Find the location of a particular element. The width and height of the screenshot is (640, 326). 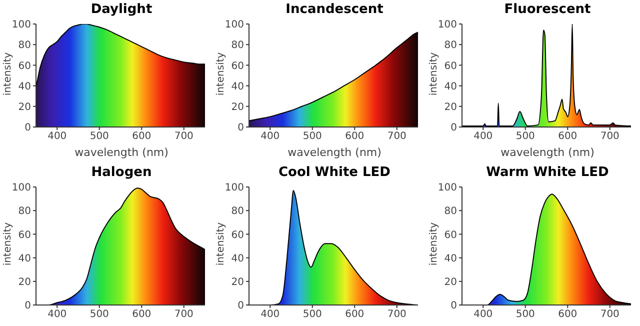

chart-title: Incandescent is located at coordinates (334, 10).